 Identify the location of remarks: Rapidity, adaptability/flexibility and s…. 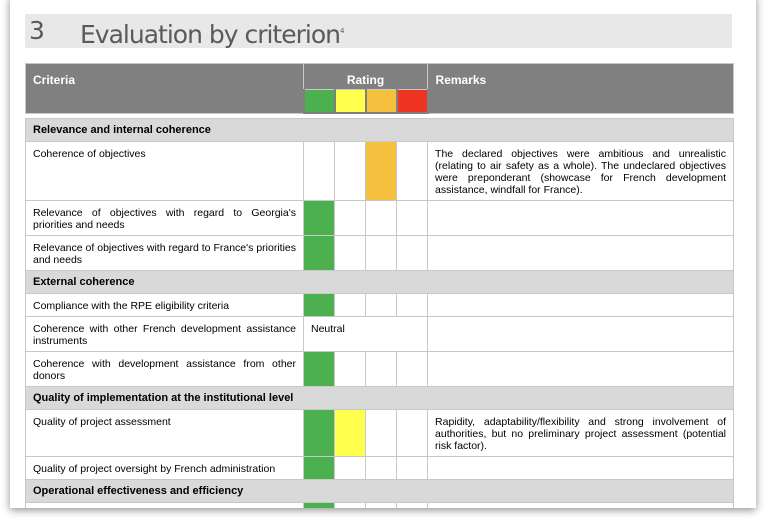
(581, 433).